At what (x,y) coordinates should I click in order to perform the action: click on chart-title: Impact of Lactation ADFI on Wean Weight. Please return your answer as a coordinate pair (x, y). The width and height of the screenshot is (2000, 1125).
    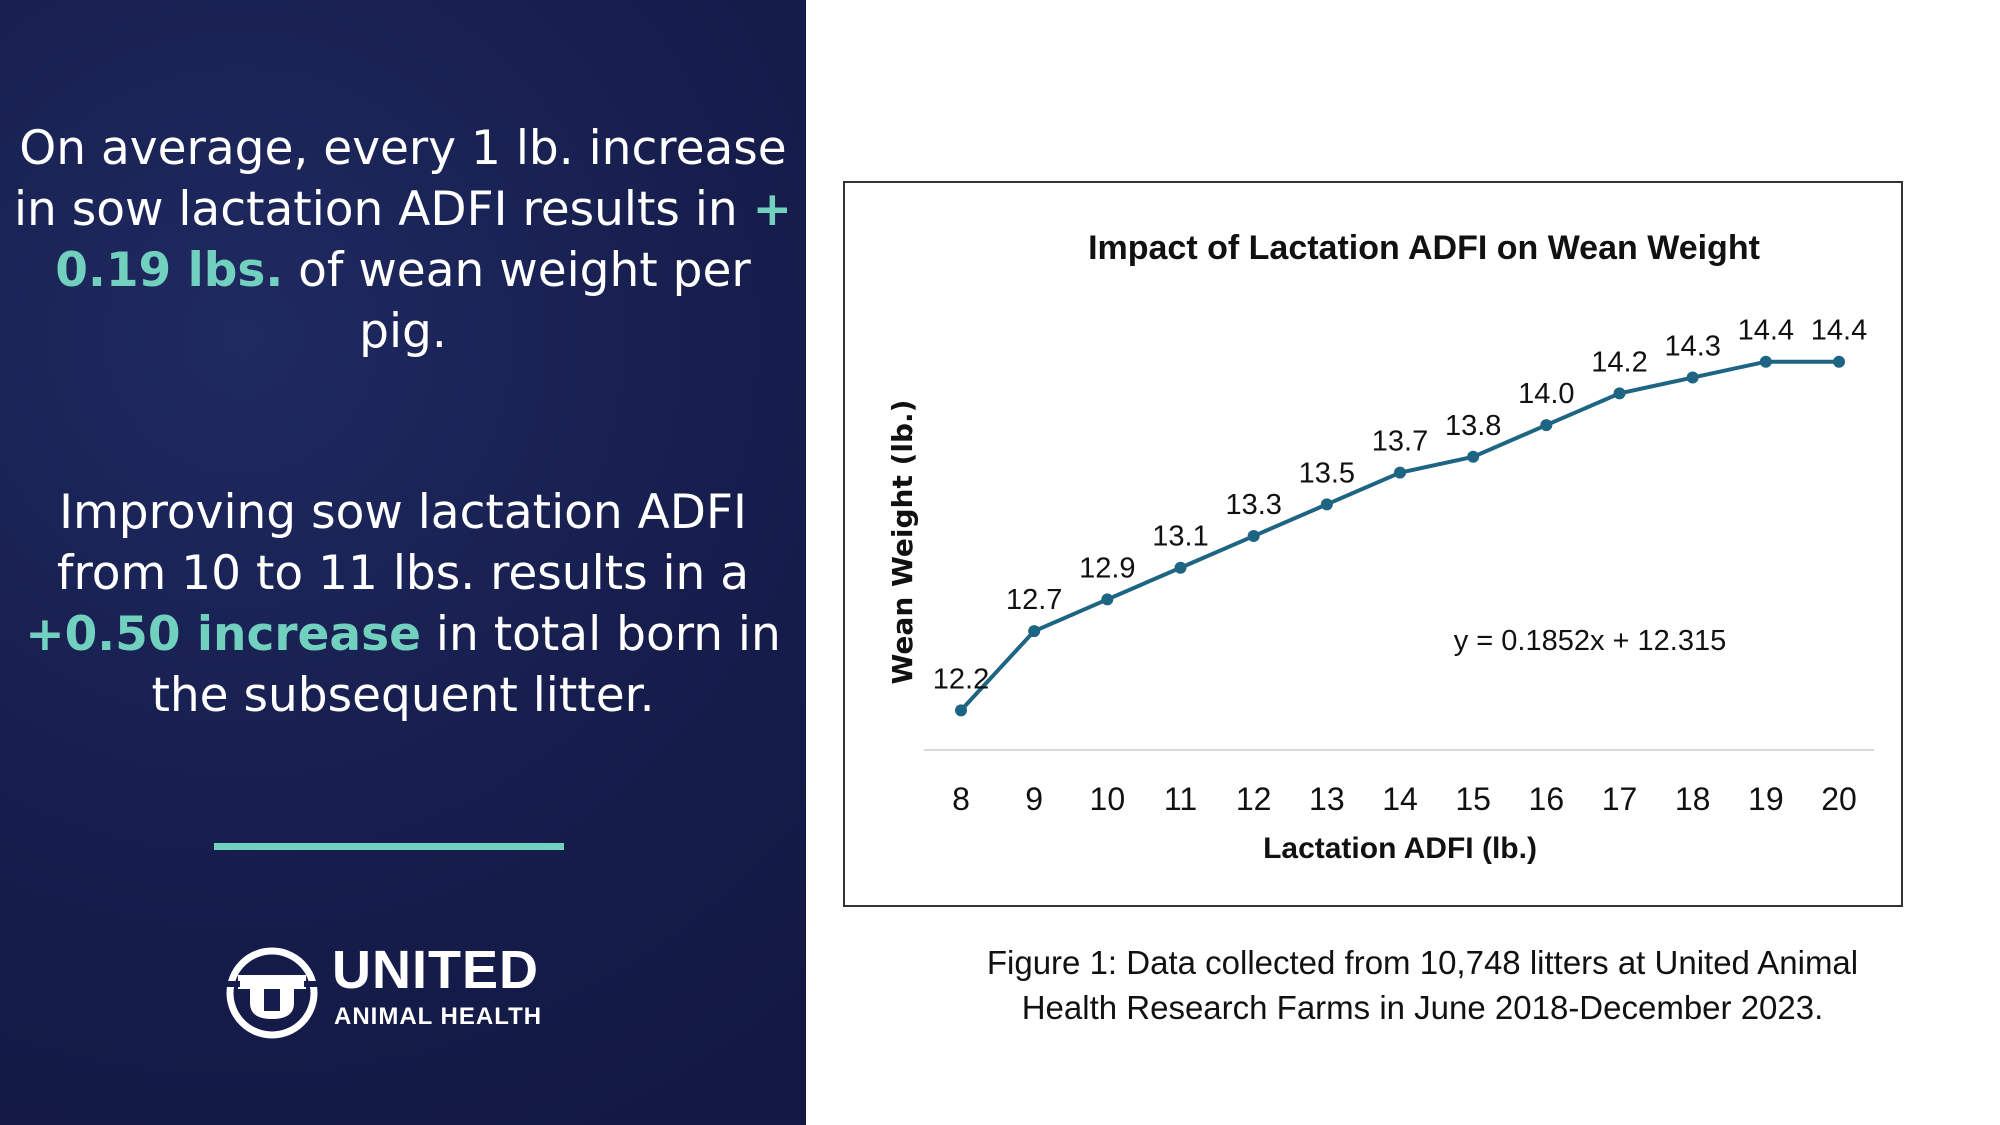
    Looking at the image, I should click on (1424, 248).